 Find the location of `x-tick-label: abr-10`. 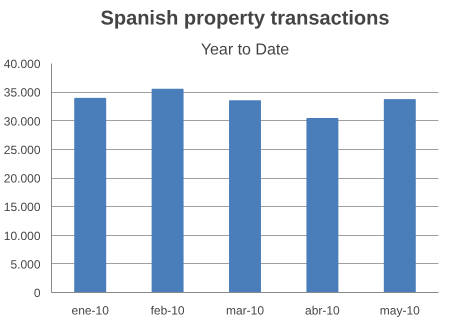

x-tick-label: abr-10 is located at coordinates (322, 311).